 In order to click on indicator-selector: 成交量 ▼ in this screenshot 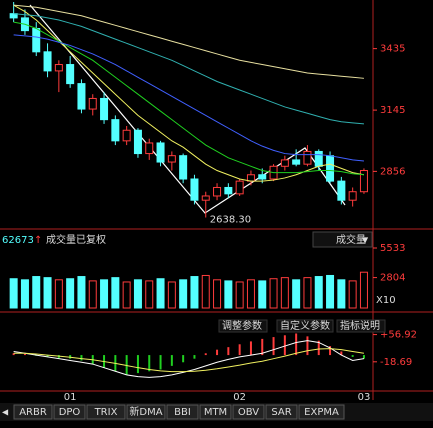, I will do `click(342, 239)`.